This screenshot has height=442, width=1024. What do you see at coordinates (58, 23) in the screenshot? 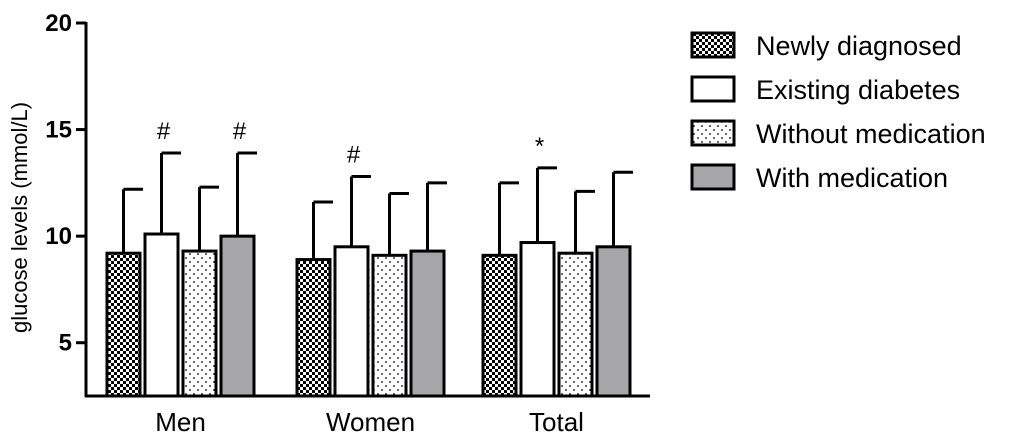
I see `y-tick-label: 20` at bounding box center [58, 23].